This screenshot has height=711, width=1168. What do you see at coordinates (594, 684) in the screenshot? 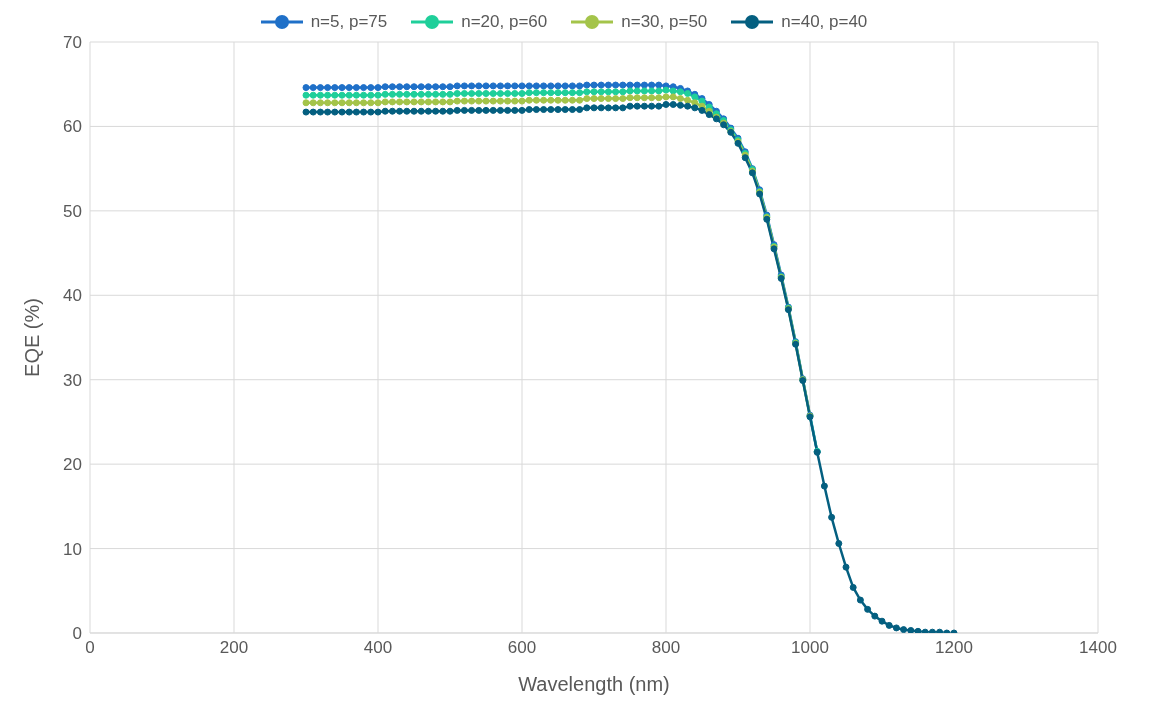
I see `x-axis-title: Wavelength (nm)` at bounding box center [594, 684].